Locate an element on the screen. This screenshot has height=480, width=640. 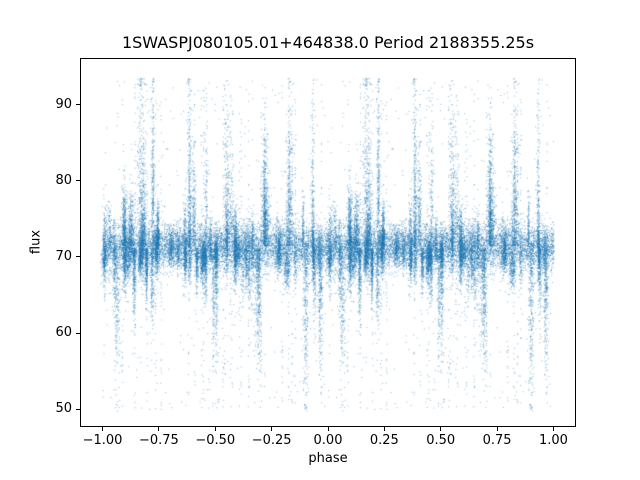
y-tick-label: 80 is located at coordinates (63, 180).